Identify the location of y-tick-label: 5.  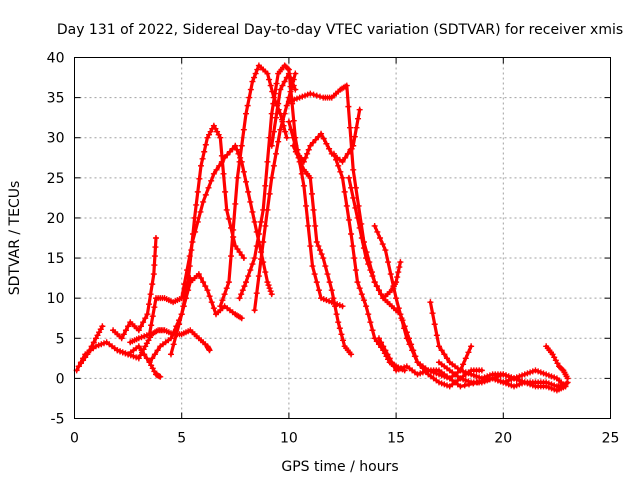
(60, 339).